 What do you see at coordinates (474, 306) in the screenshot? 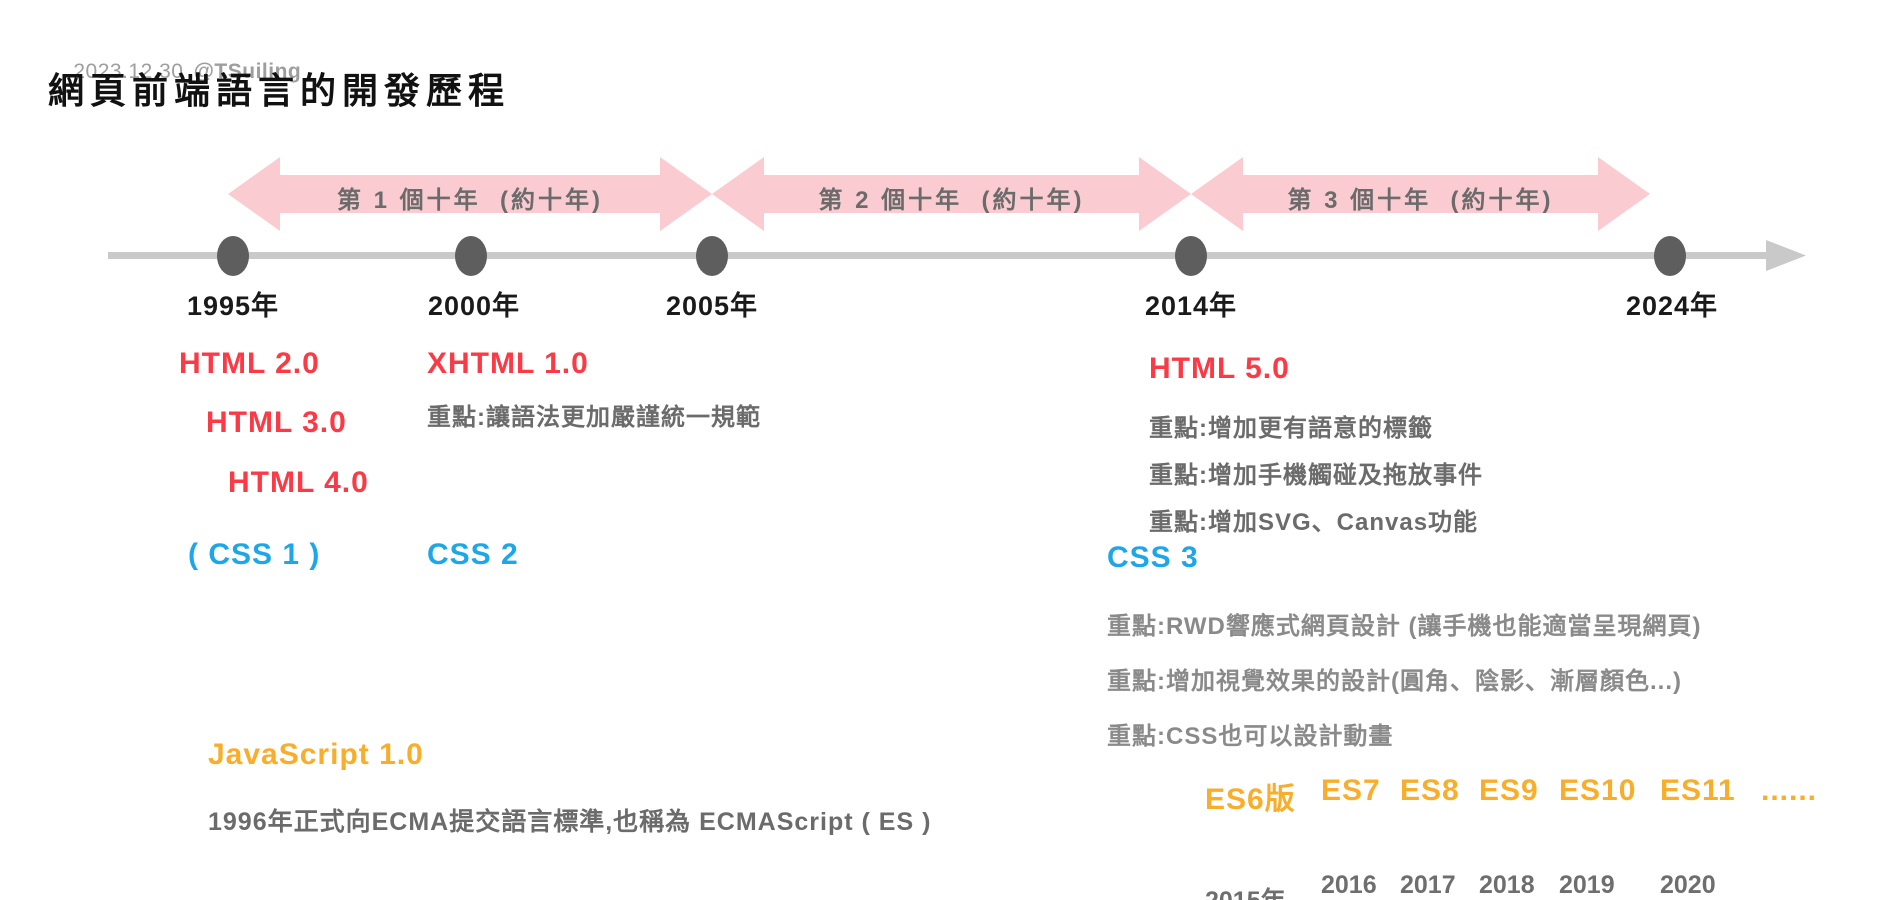
I see `year-label-2000: 2000年` at bounding box center [474, 306].